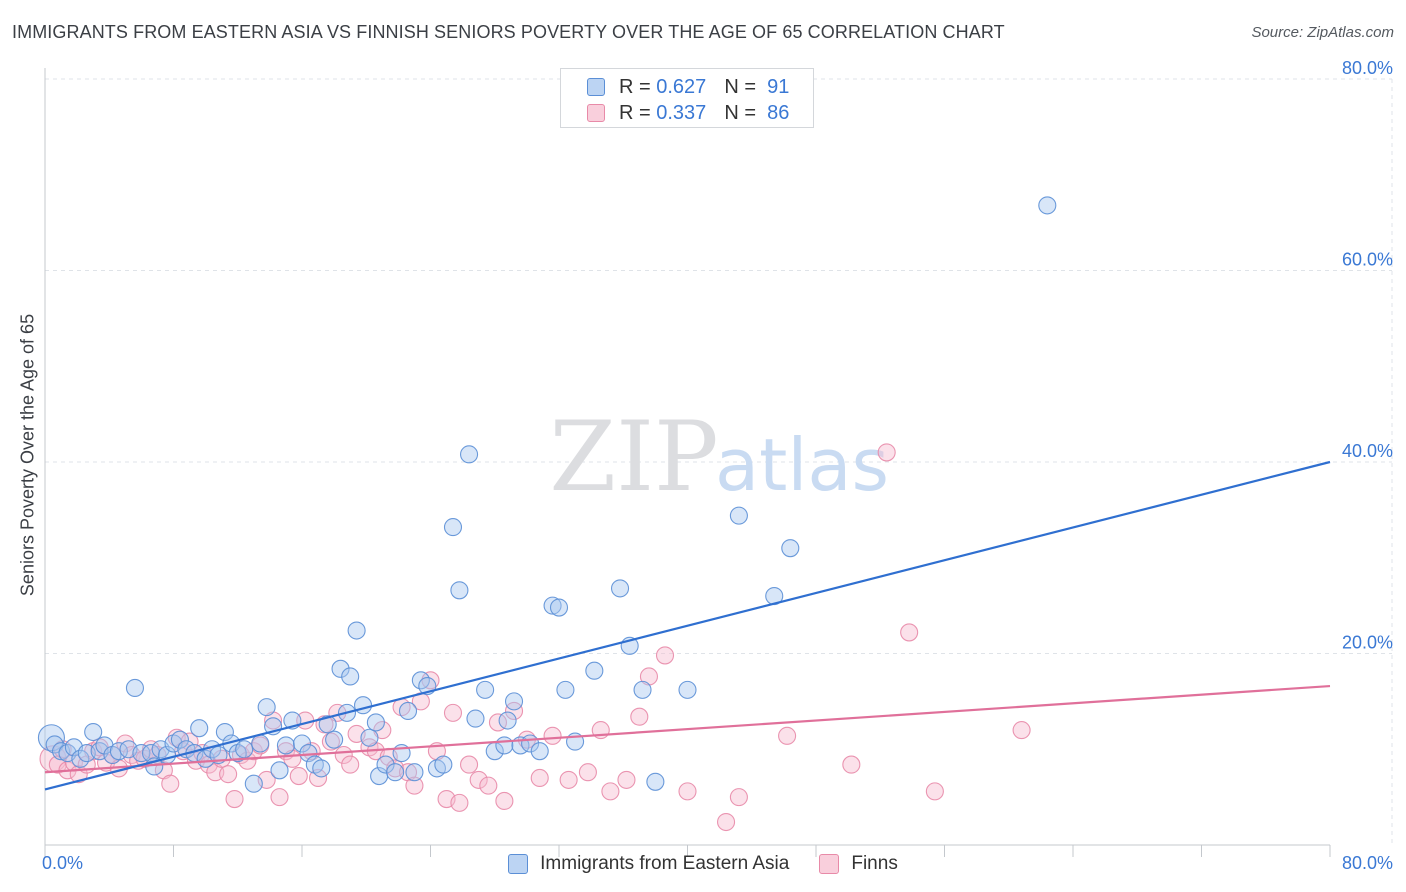 This screenshot has height=892, width=1406. I want to click on finns-trend-line, so click(687, 729).